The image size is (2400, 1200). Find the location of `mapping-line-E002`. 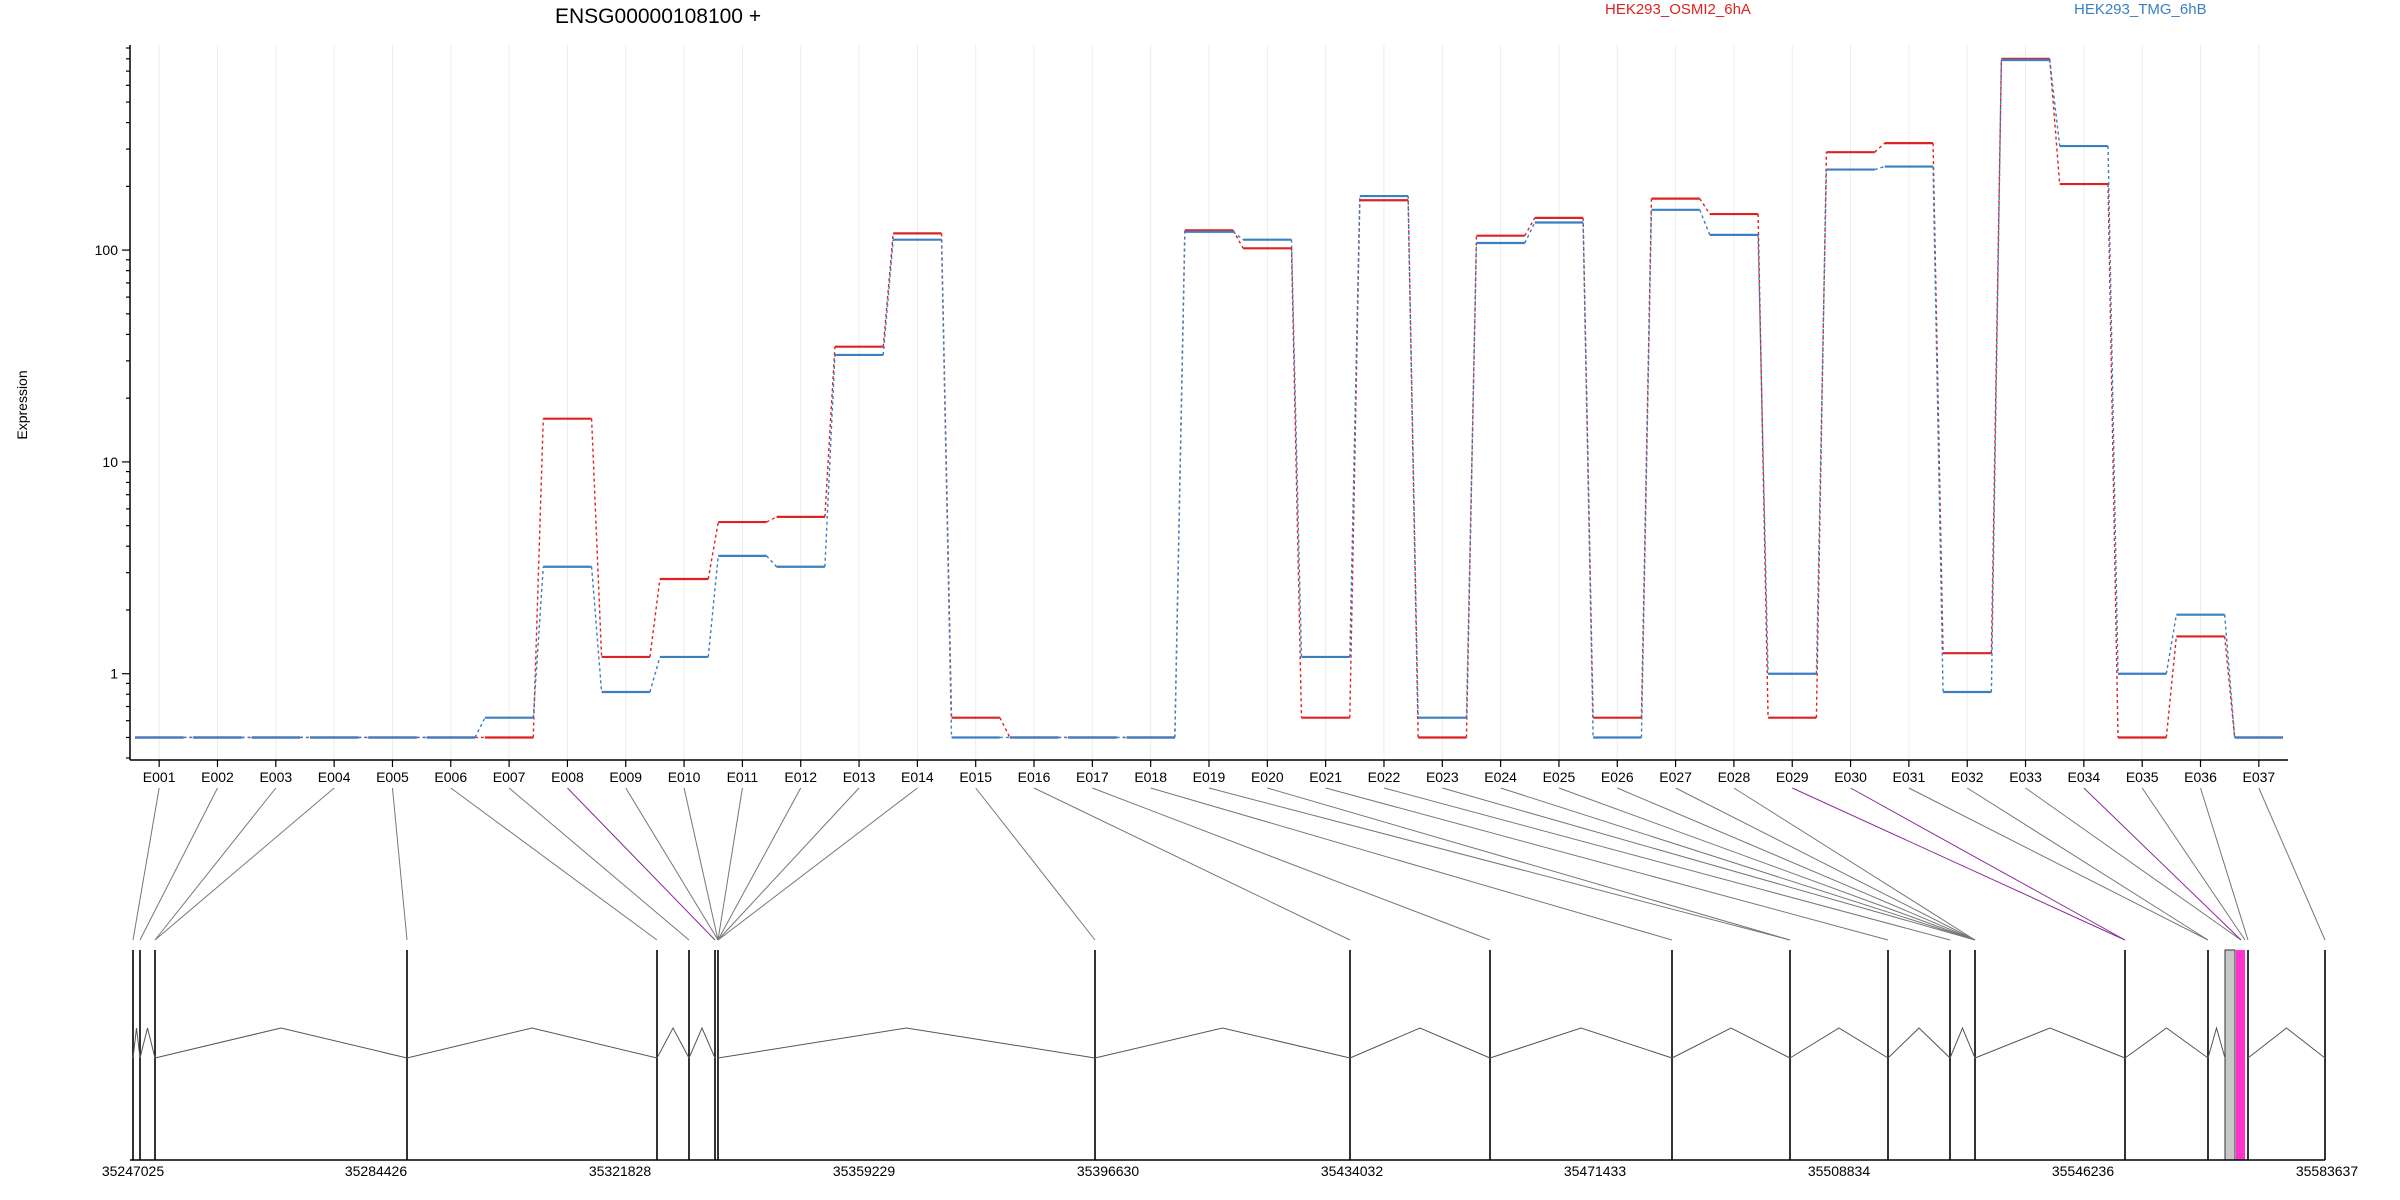

mapping-line-E002 is located at coordinates (178, 864).